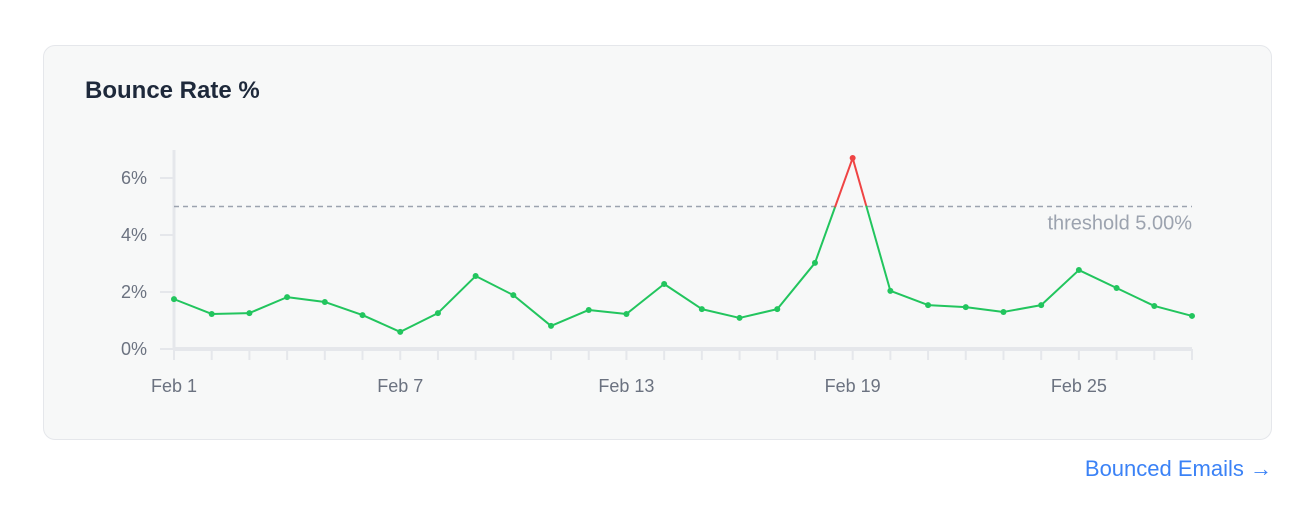  What do you see at coordinates (134, 349) in the screenshot?
I see `y-tick-label: 0%` at bounding box center [134, 349].